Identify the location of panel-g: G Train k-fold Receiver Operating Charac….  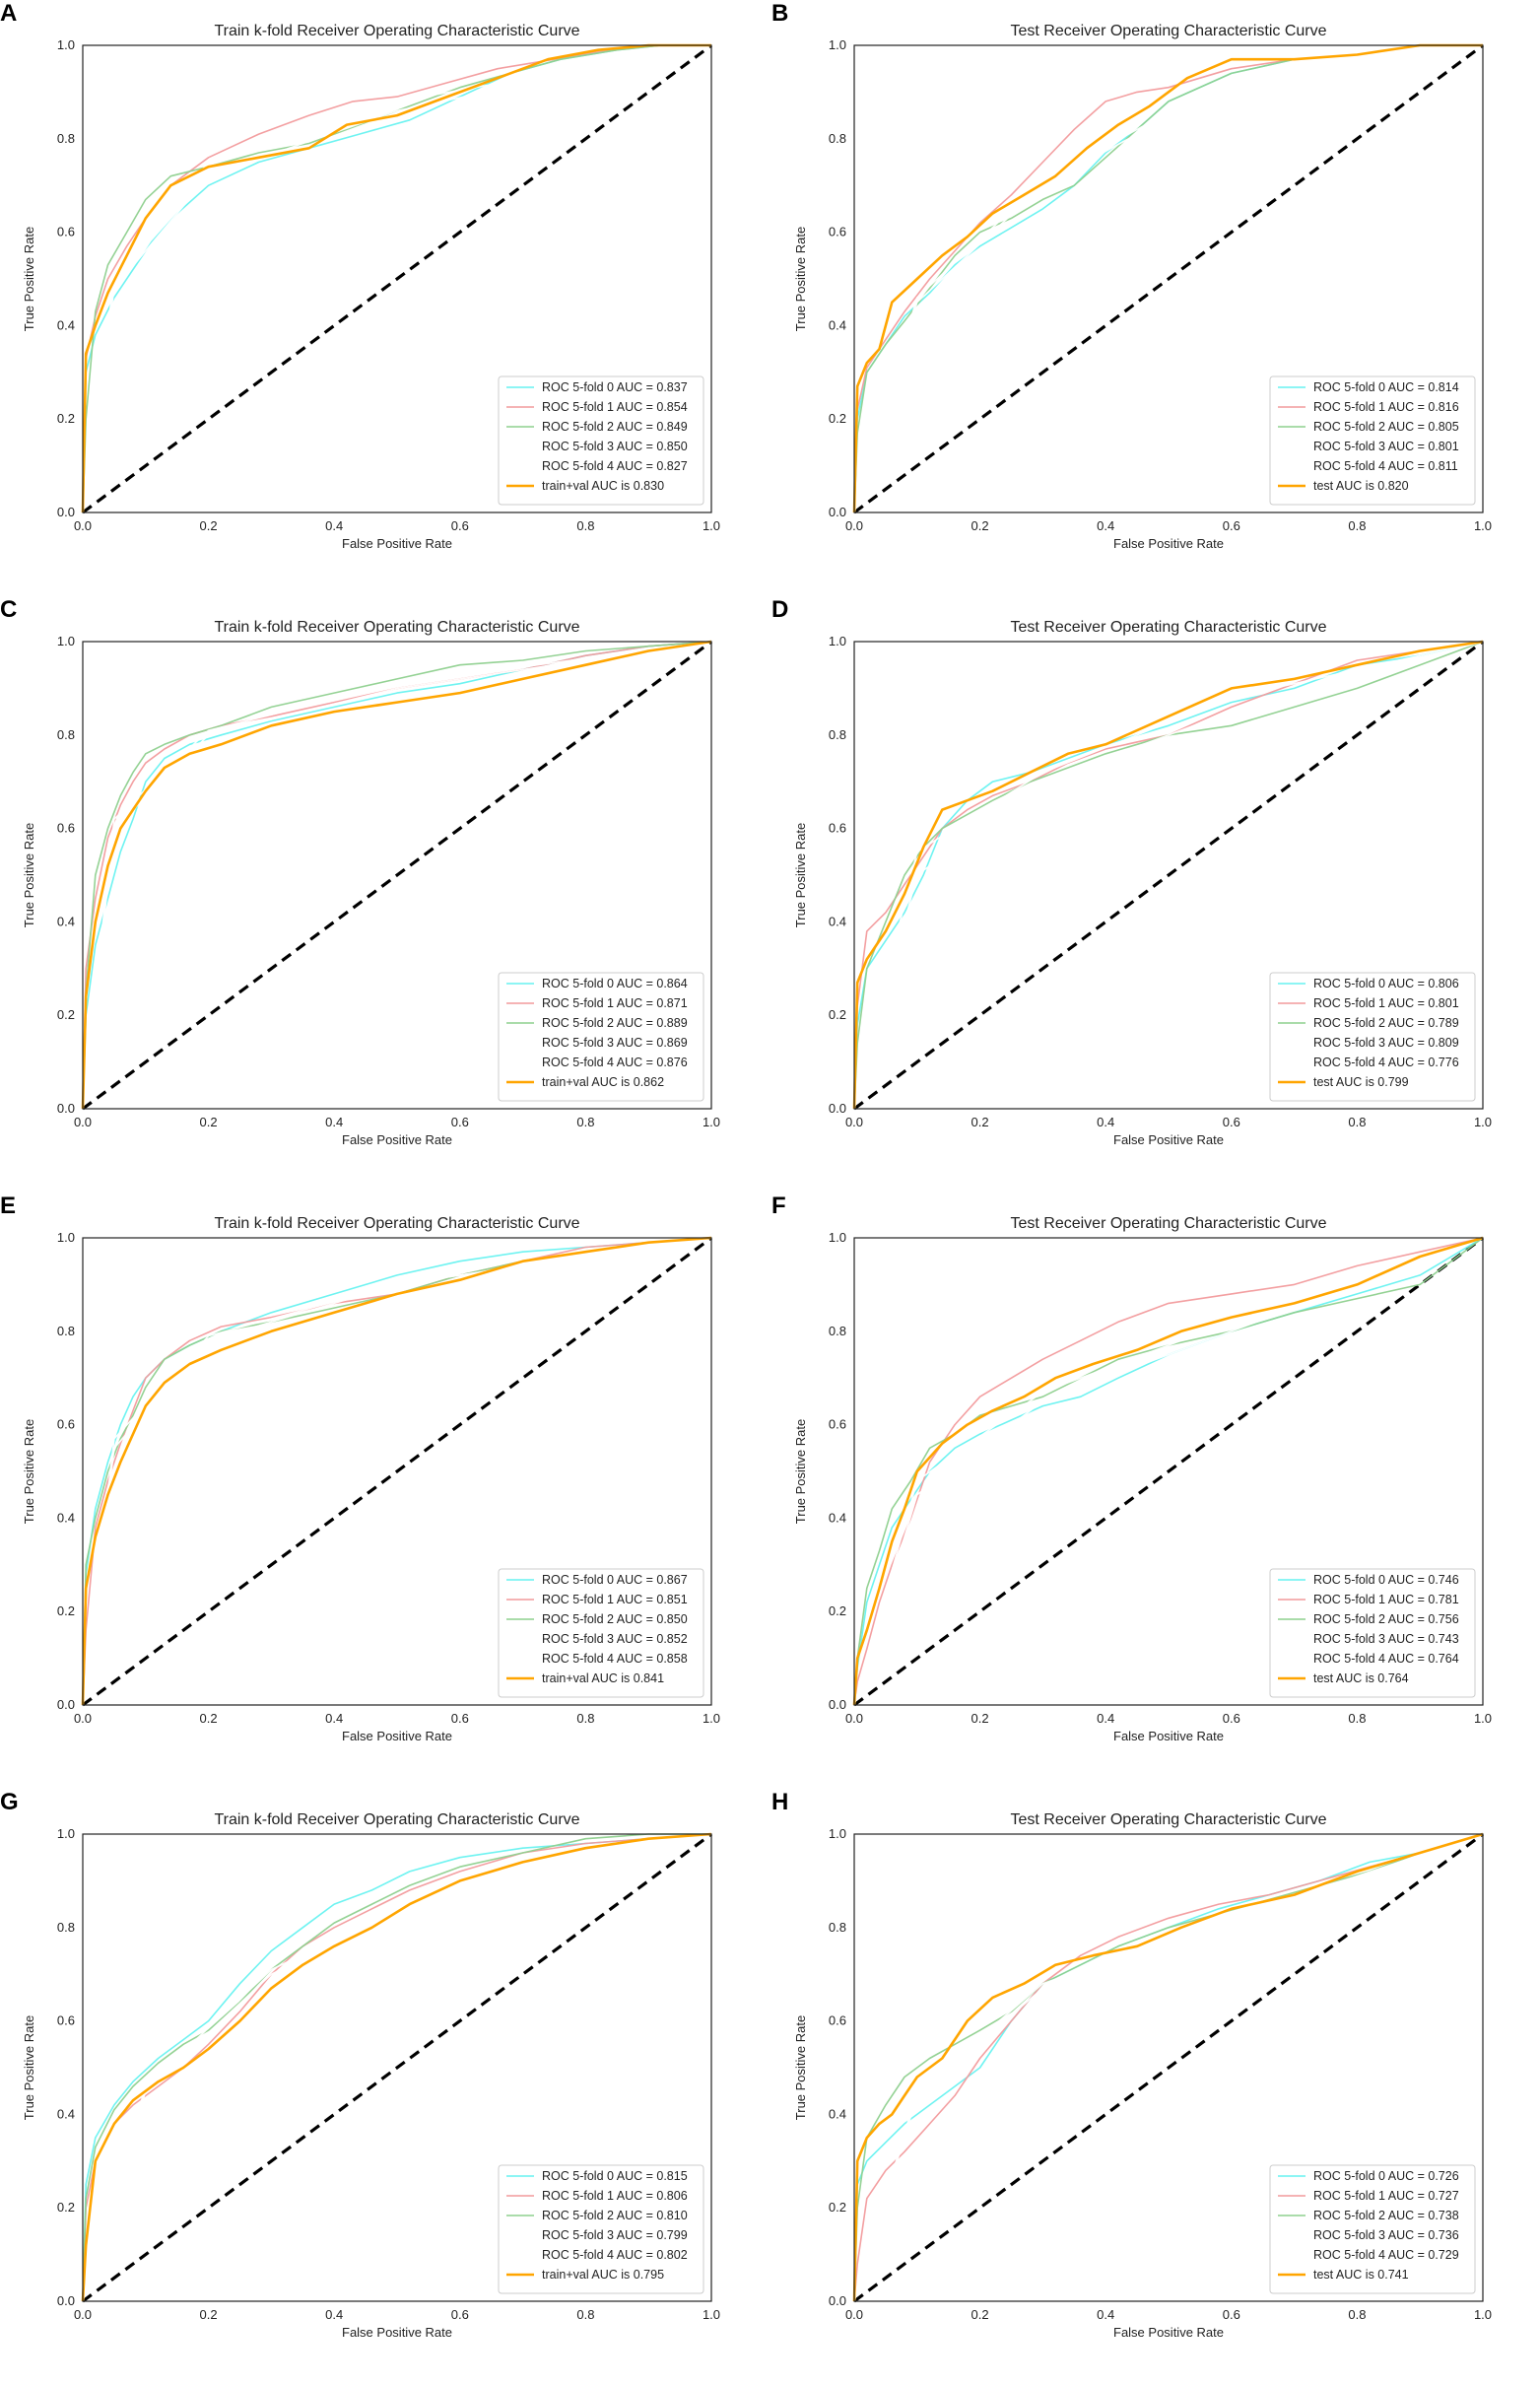
(385, 2087).